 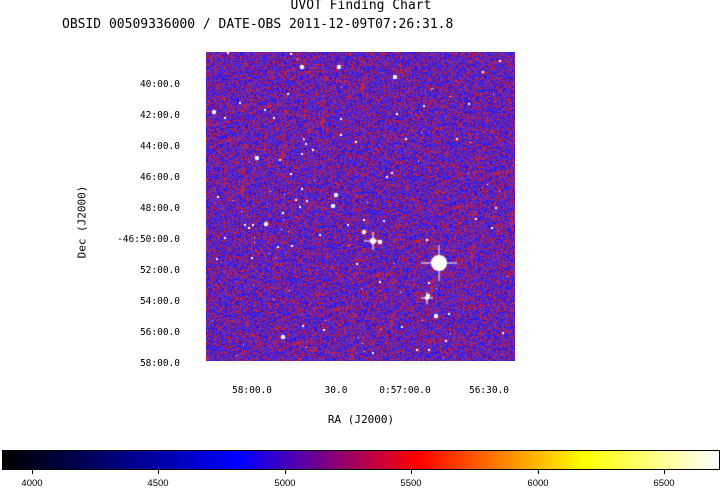 I want to click on colorbar-tick-label: 5000, so click(x=285, y=483).